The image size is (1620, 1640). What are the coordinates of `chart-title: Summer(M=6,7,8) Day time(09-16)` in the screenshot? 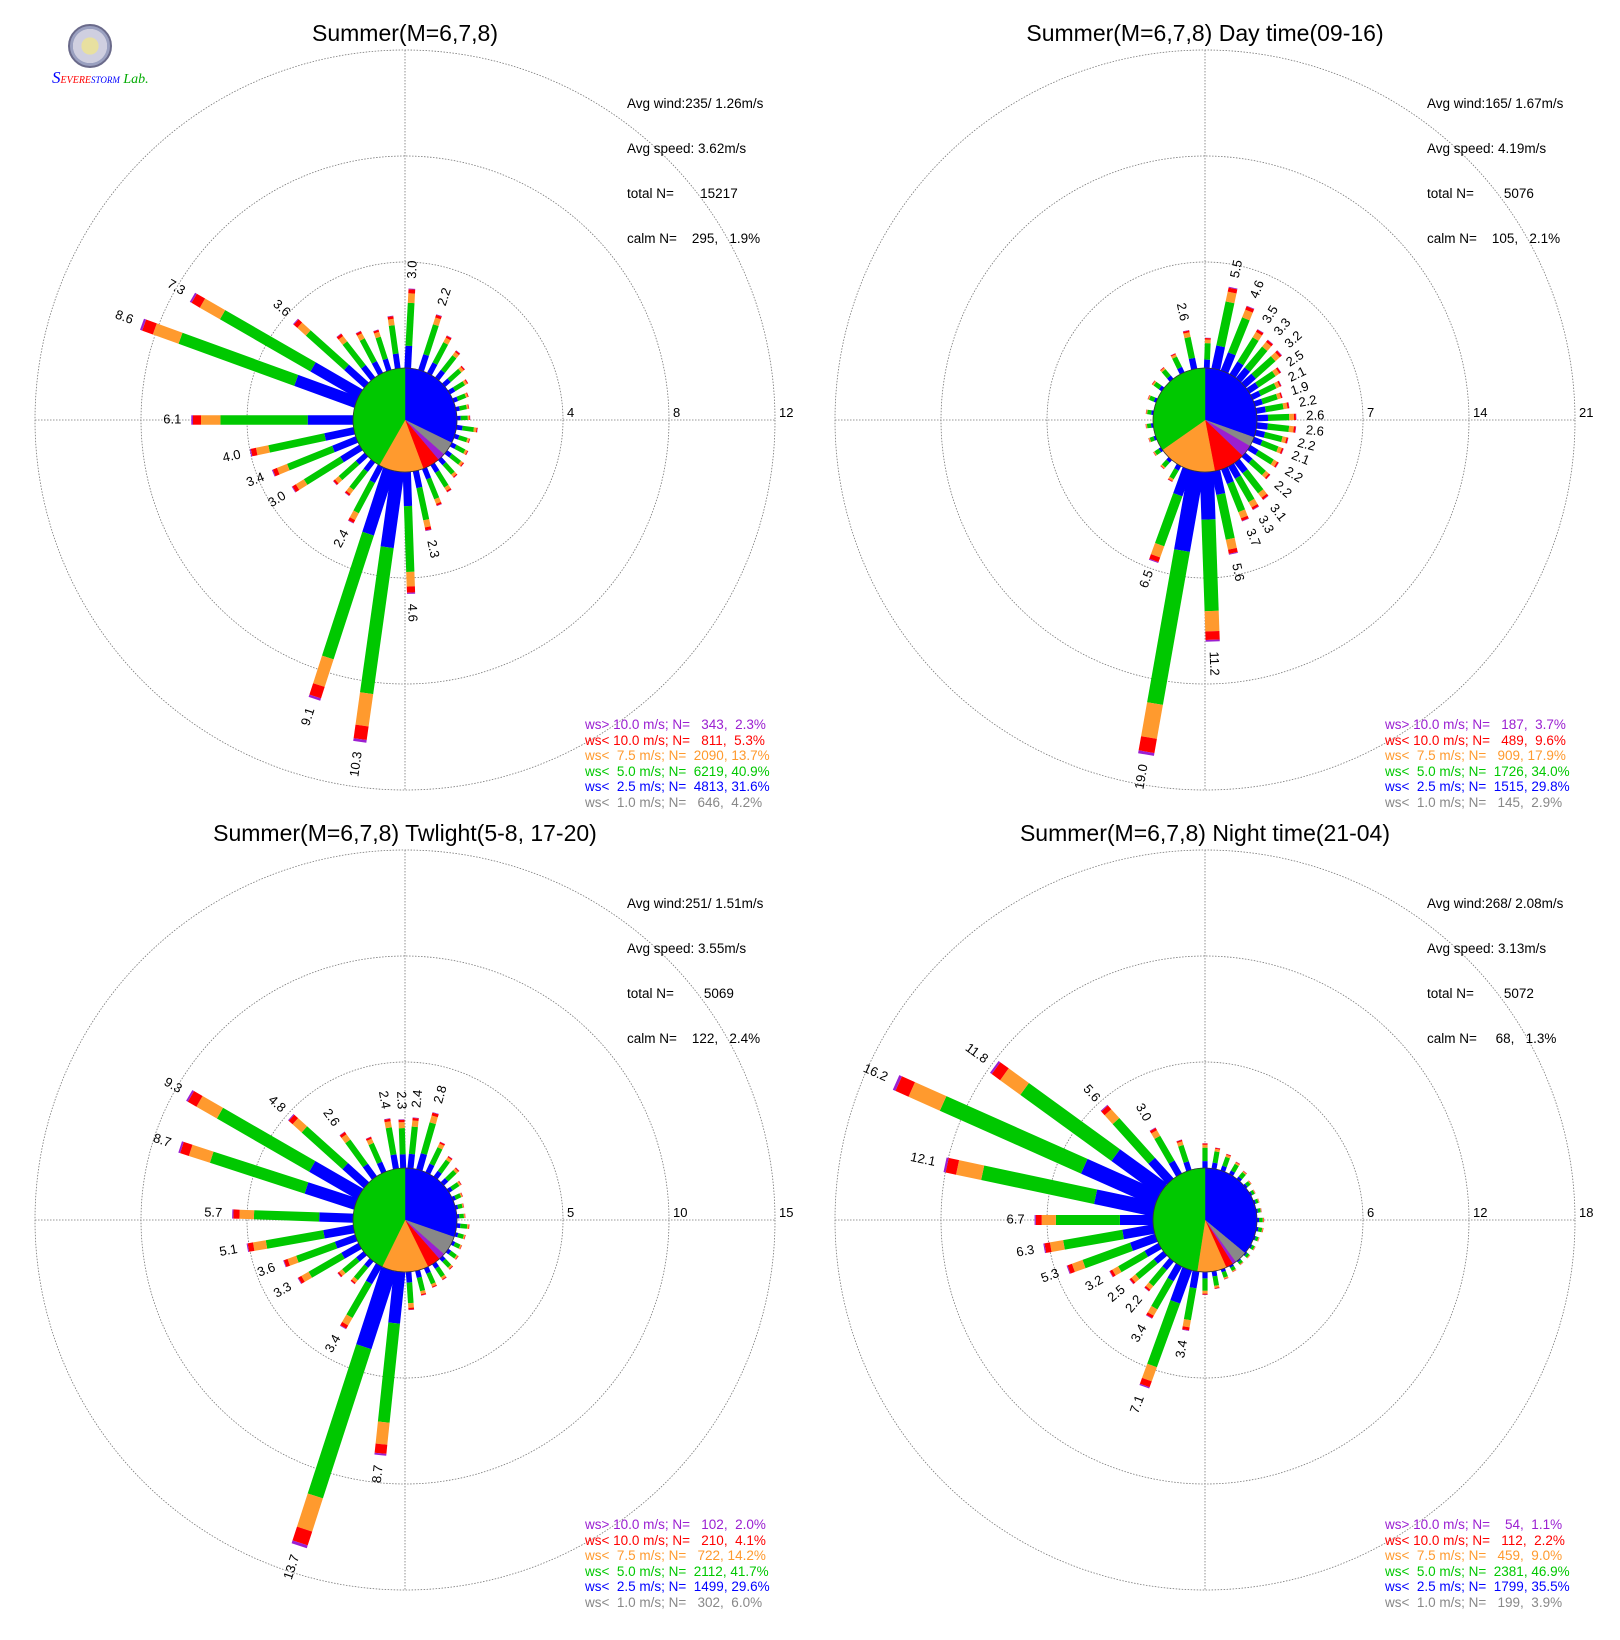 It's located at (1205, 33).